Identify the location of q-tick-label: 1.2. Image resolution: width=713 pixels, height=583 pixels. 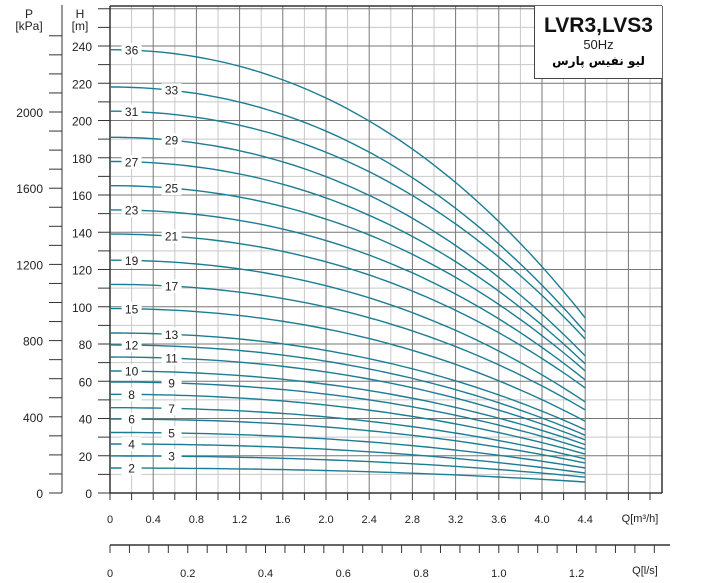
(239, 520).